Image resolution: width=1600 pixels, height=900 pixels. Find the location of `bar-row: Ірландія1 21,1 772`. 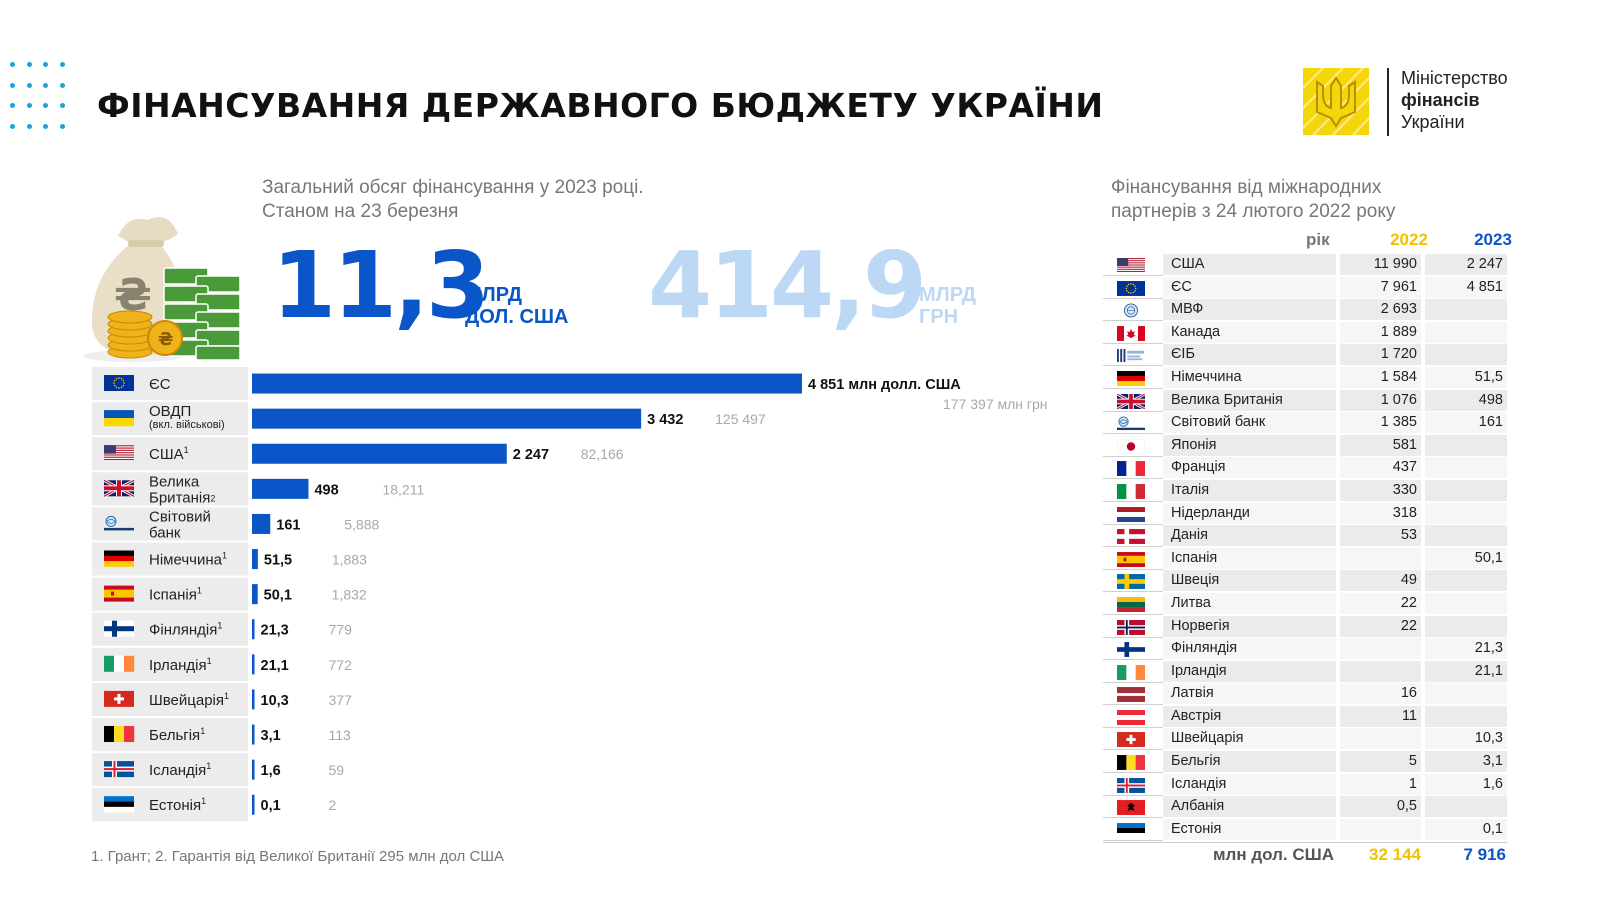

bar-row: Ірландія1 21,1 772 is located at coordinates (222, 664).